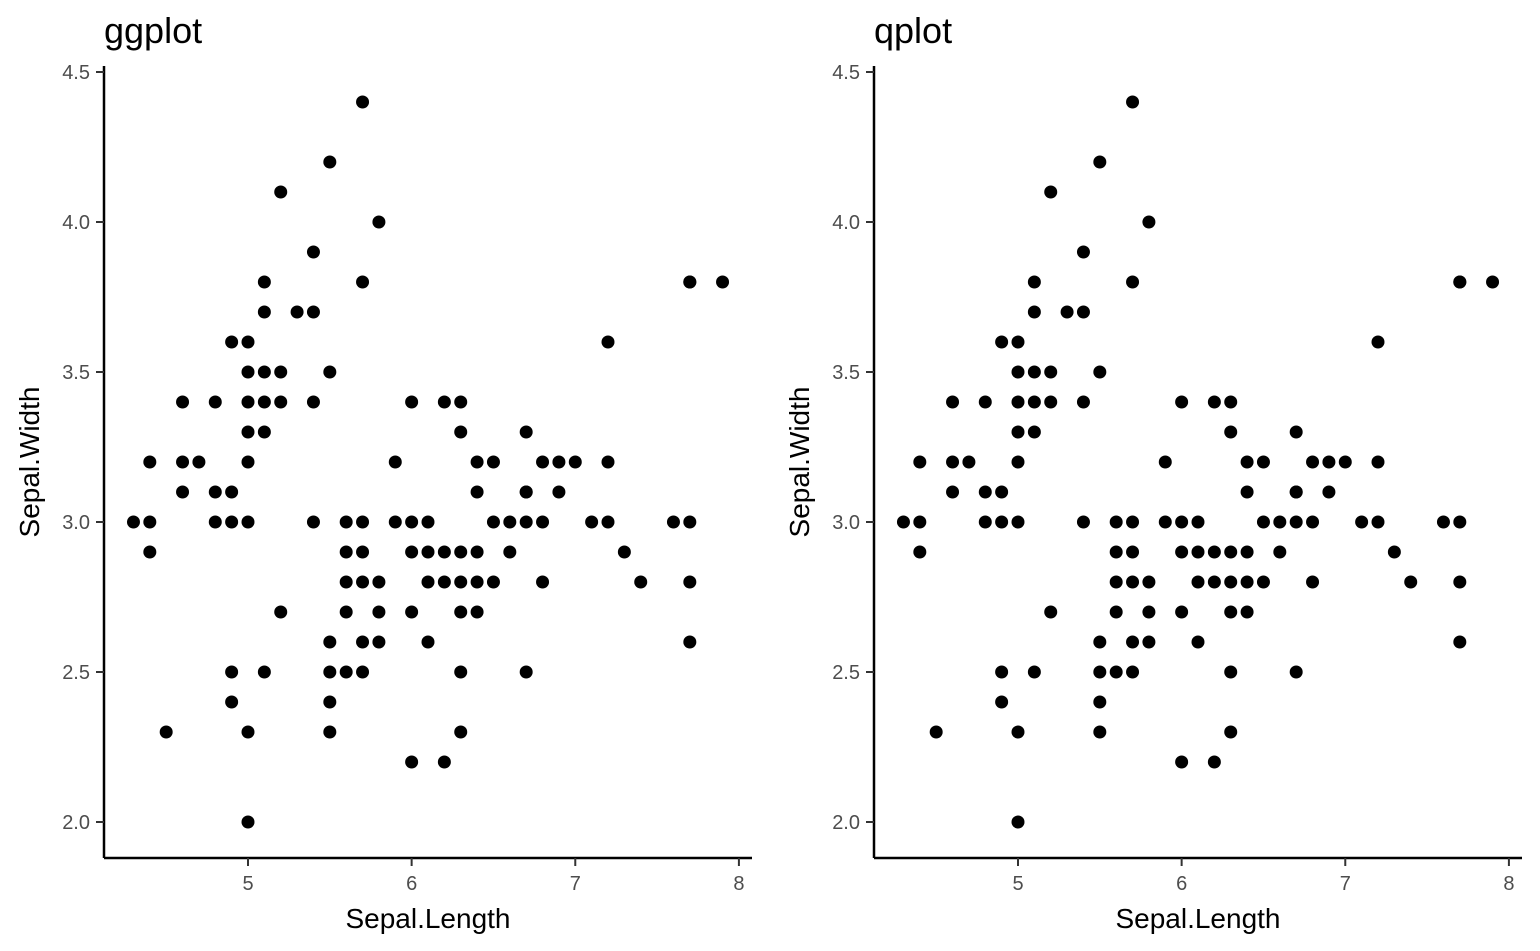 Image resolution: width=1540 pixels, height=951 pixels. I want to click on ggplot-y-tick-label: 2.5, so click(76, 673).